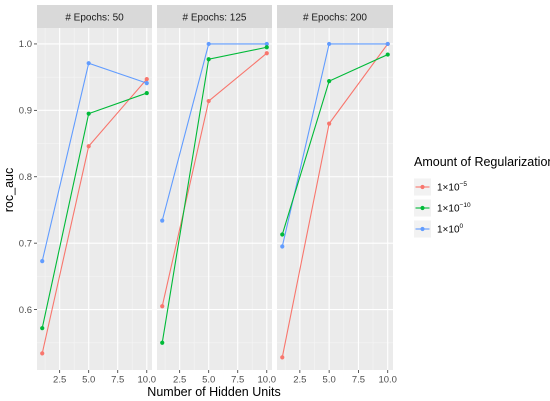  I want to click on facet-strip-label: # Epochs: 200, so click(335, 18).